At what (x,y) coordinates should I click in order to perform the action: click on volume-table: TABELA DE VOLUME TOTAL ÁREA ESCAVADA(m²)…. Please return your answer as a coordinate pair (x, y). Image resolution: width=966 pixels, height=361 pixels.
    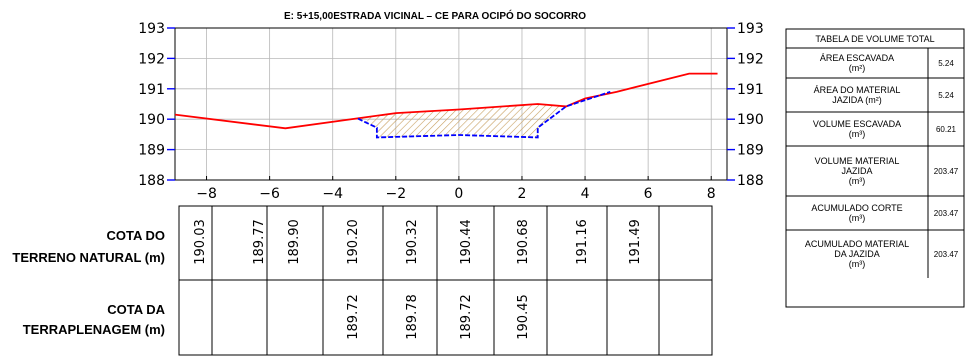
    Looking at the image, I should click on (875, 168).